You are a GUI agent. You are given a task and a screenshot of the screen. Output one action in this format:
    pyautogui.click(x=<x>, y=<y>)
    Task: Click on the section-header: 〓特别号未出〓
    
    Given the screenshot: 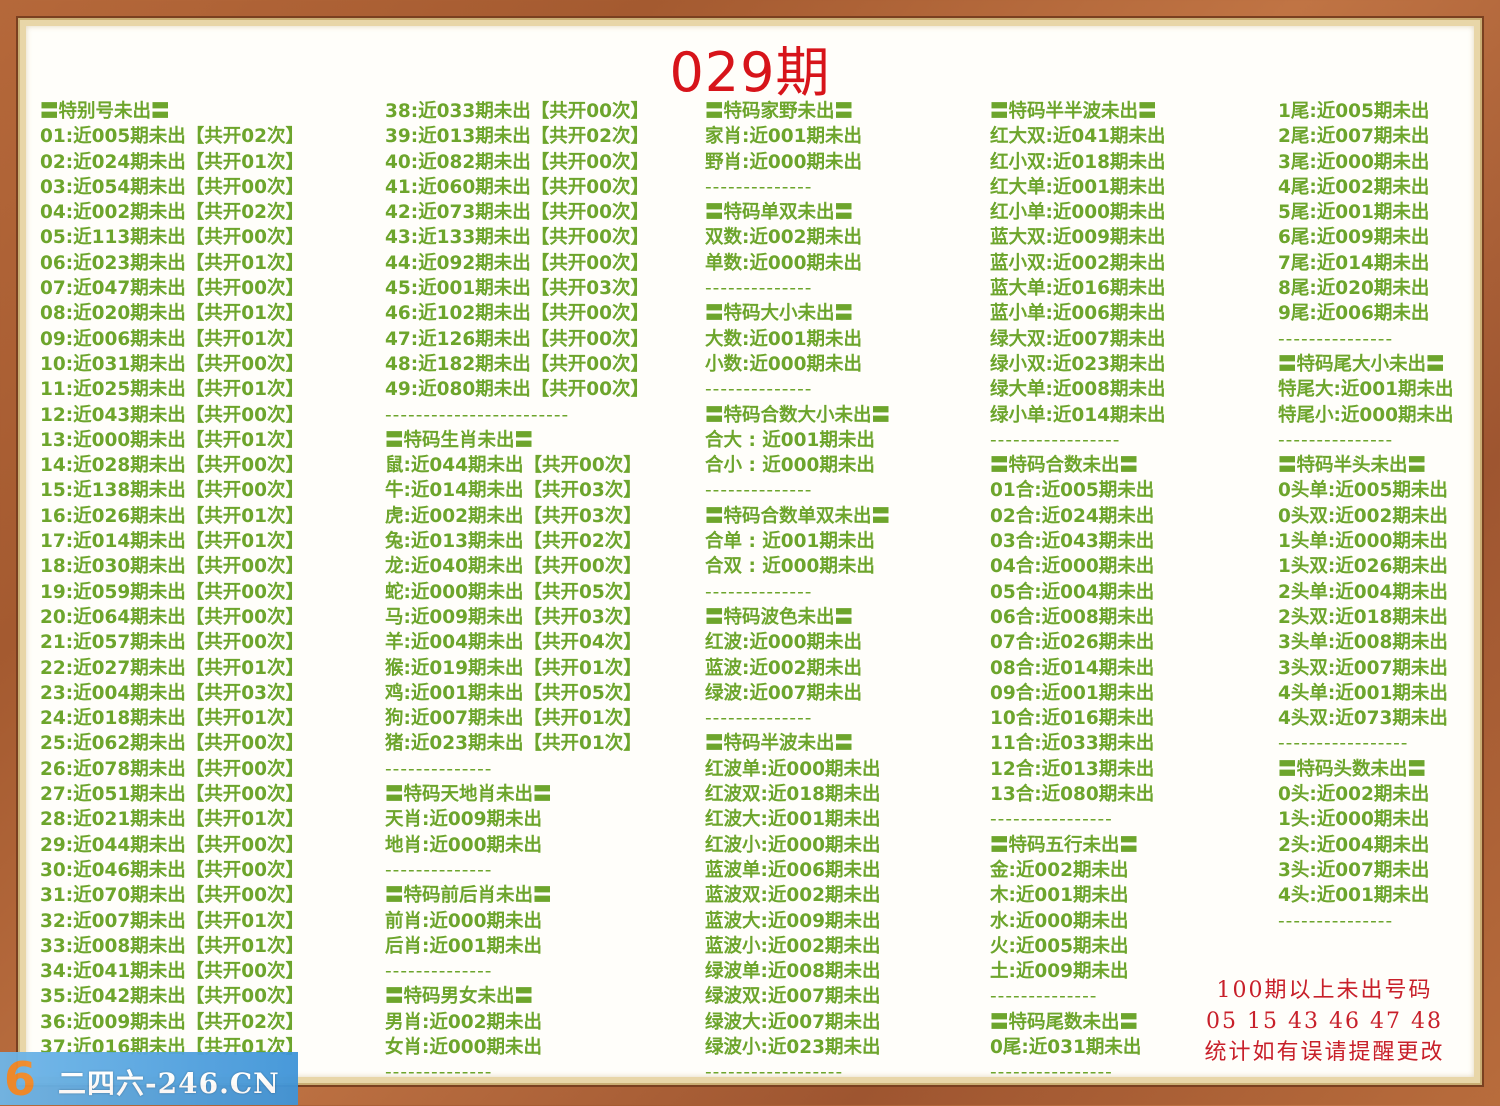 What is the action you would take?
    pyautogui.click(x=105, y=111)
    